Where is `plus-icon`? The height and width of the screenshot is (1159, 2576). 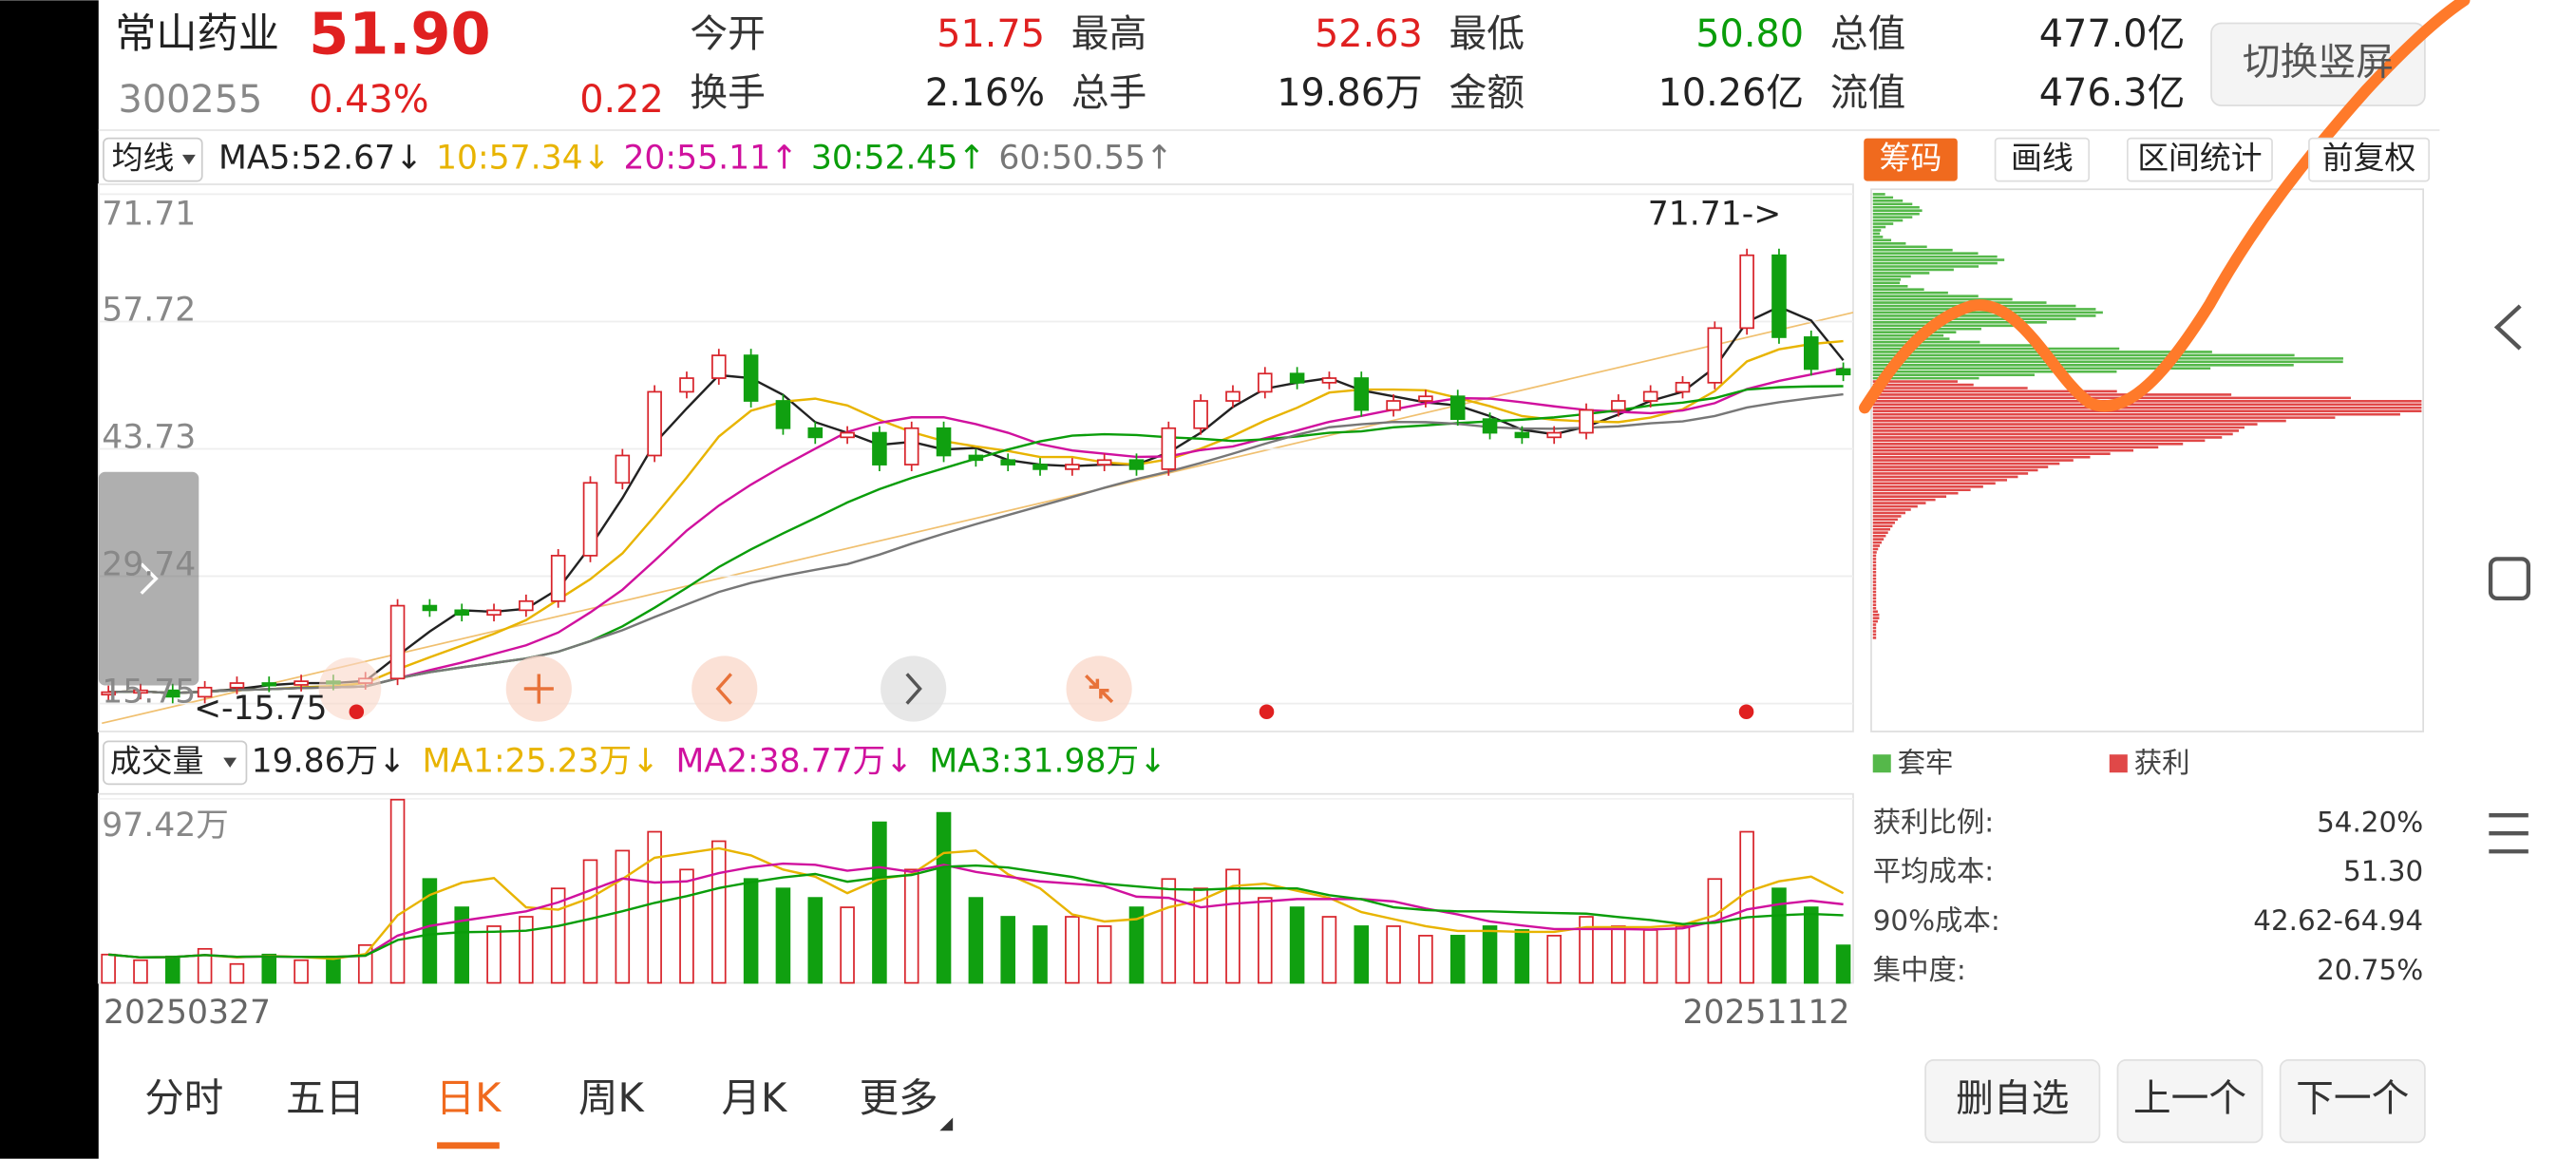
plus-icon is located at coordinates (538, 689).